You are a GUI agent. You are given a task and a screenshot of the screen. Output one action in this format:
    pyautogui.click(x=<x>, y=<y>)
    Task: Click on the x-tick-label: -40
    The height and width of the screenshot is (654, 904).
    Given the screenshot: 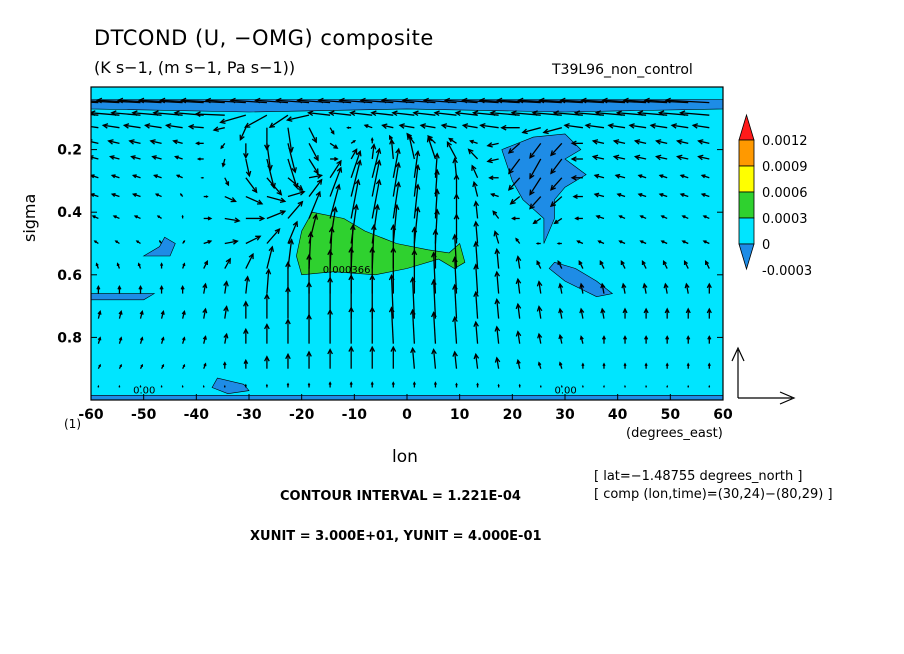 What is the action you would take?
    pyautogui.click(x=197, y=415)
    